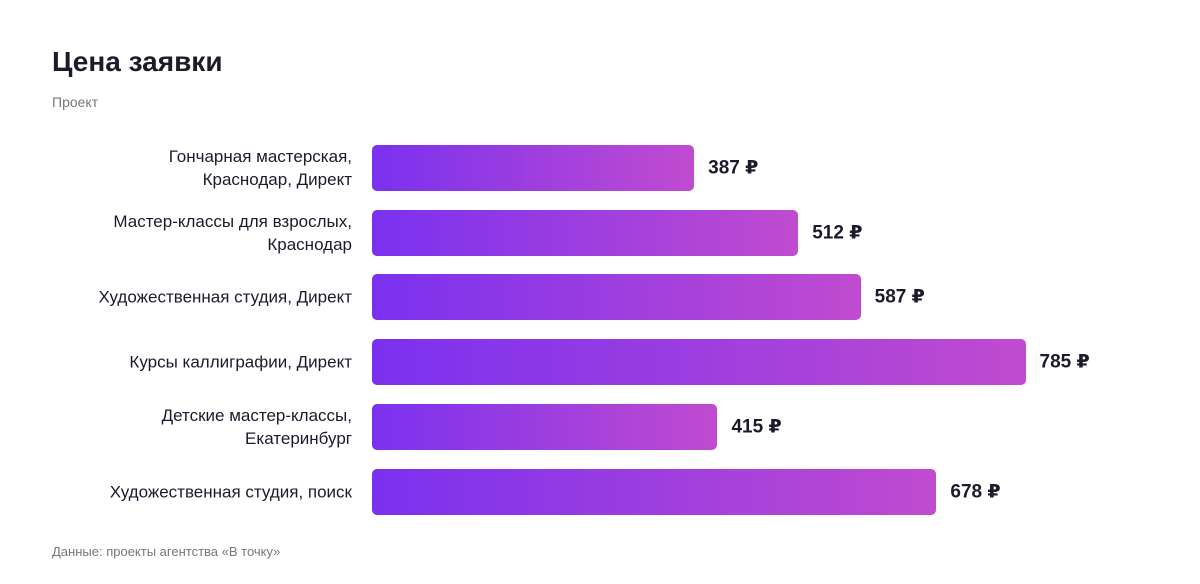 This screenshot has height=584, width=1200. I want to click on data-label: 587 ₽, so click(899, 297).